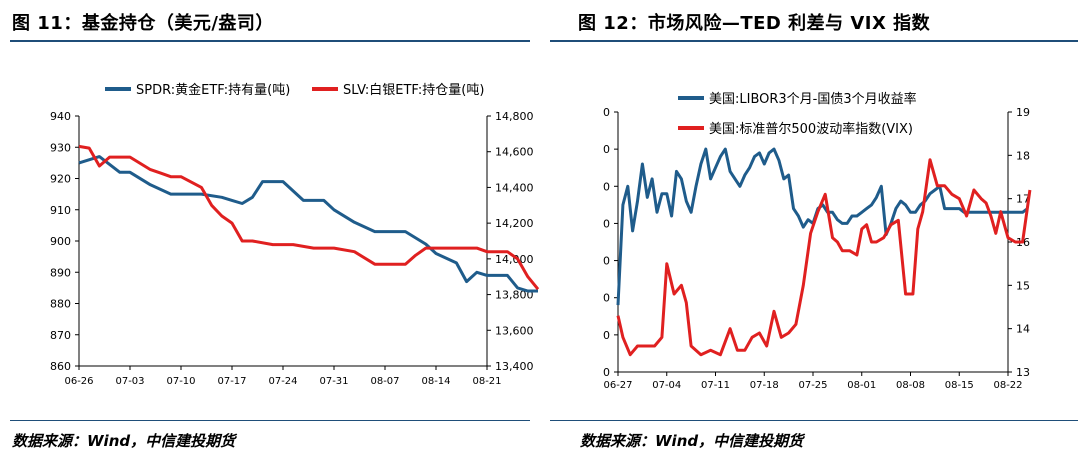 This screenshot has height=459, width=1080. Describe the element at coordinates (231, 381) in the screenshot. I see `x-tick-label: 07-17` at that location.